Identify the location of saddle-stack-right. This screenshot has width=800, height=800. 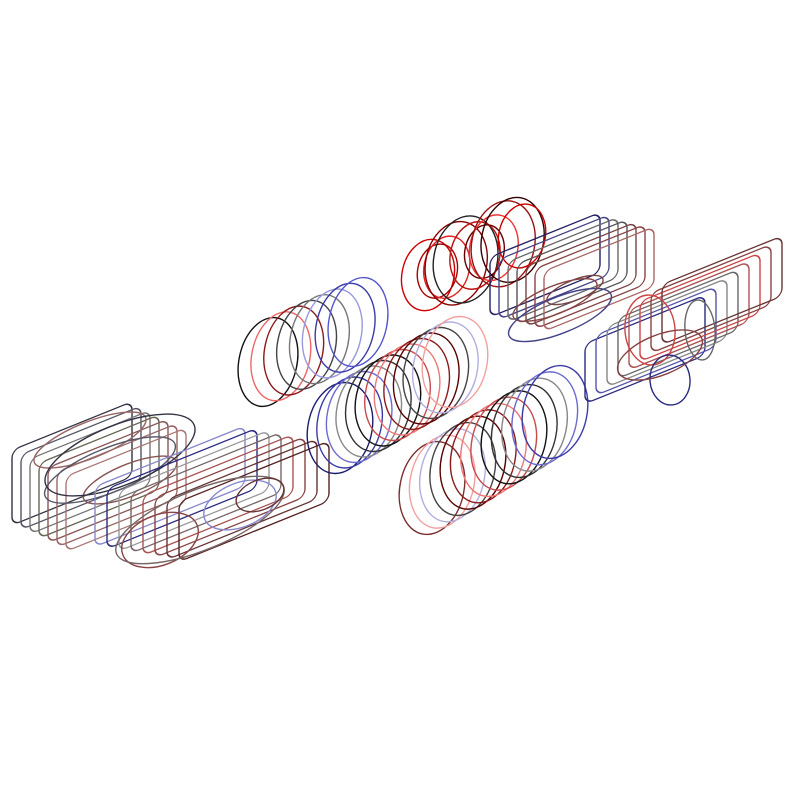
(683, 321).